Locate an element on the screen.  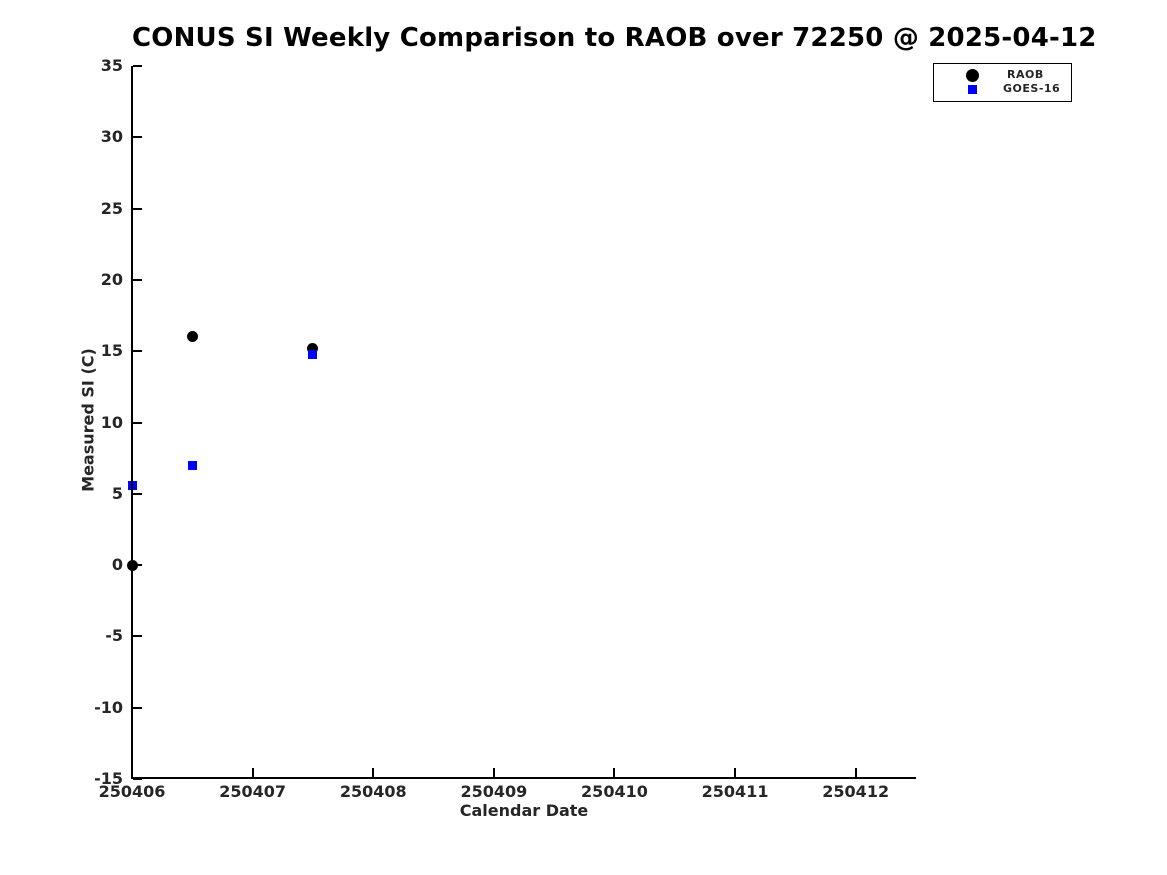
x-tick-label: 250412 is located at coordinates (856, 791).